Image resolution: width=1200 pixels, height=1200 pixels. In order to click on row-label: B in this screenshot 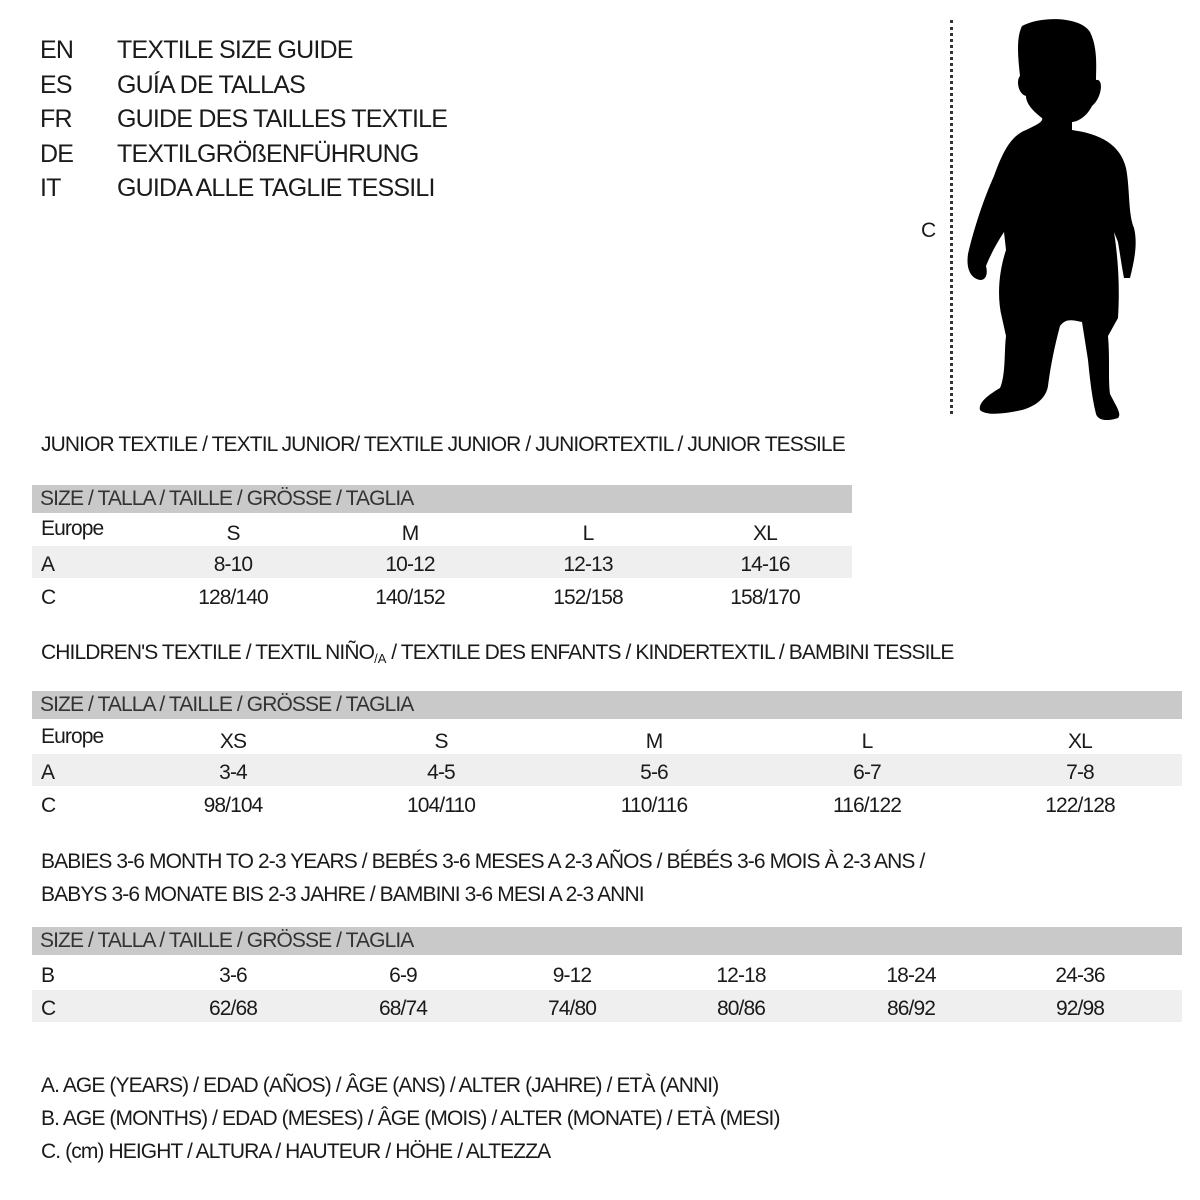, I will do `click(48, 975)`.